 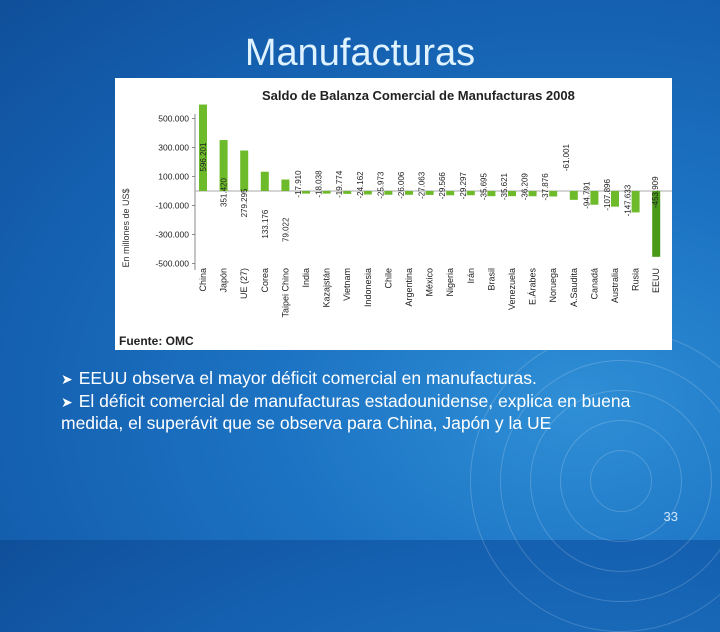 I want to click on x-tick-label: E.Árabes, so click(x=533, y=287).